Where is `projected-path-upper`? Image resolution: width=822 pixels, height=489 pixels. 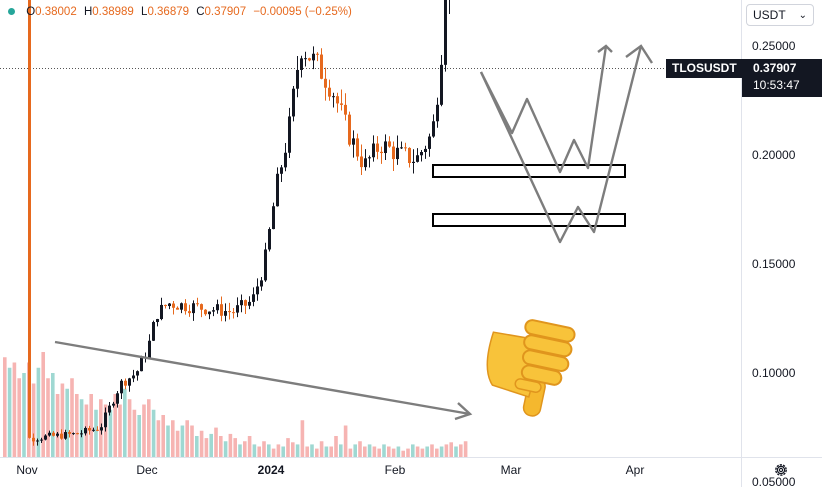
projected-path-upper is located at coordinates (543, 109).